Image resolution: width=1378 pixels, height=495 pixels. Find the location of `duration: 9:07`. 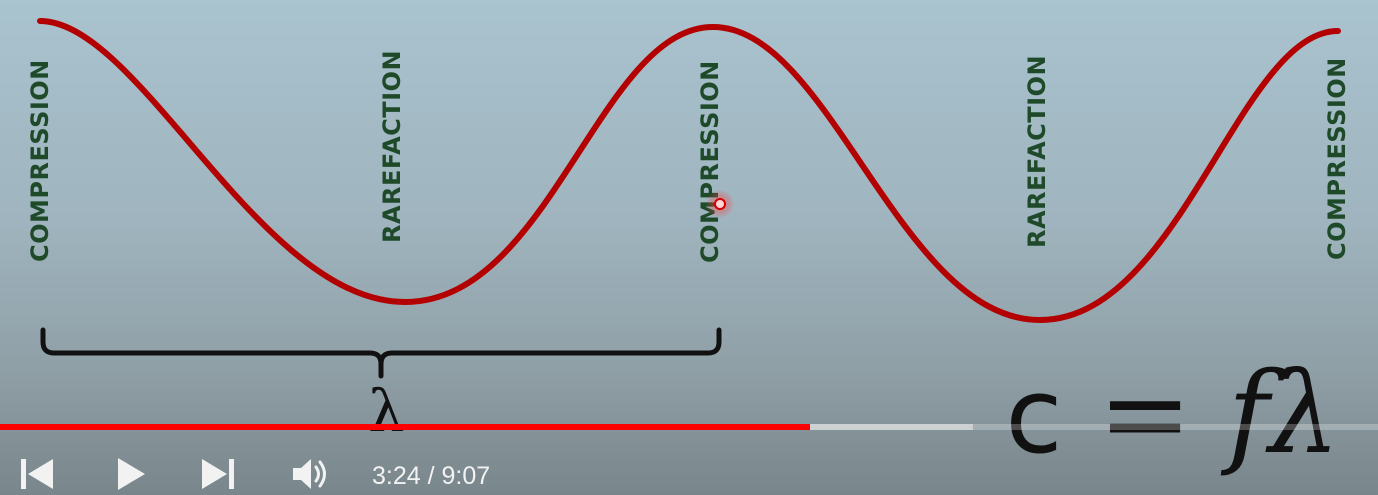

duration: 9:07 is located at coordinates (466, 476).